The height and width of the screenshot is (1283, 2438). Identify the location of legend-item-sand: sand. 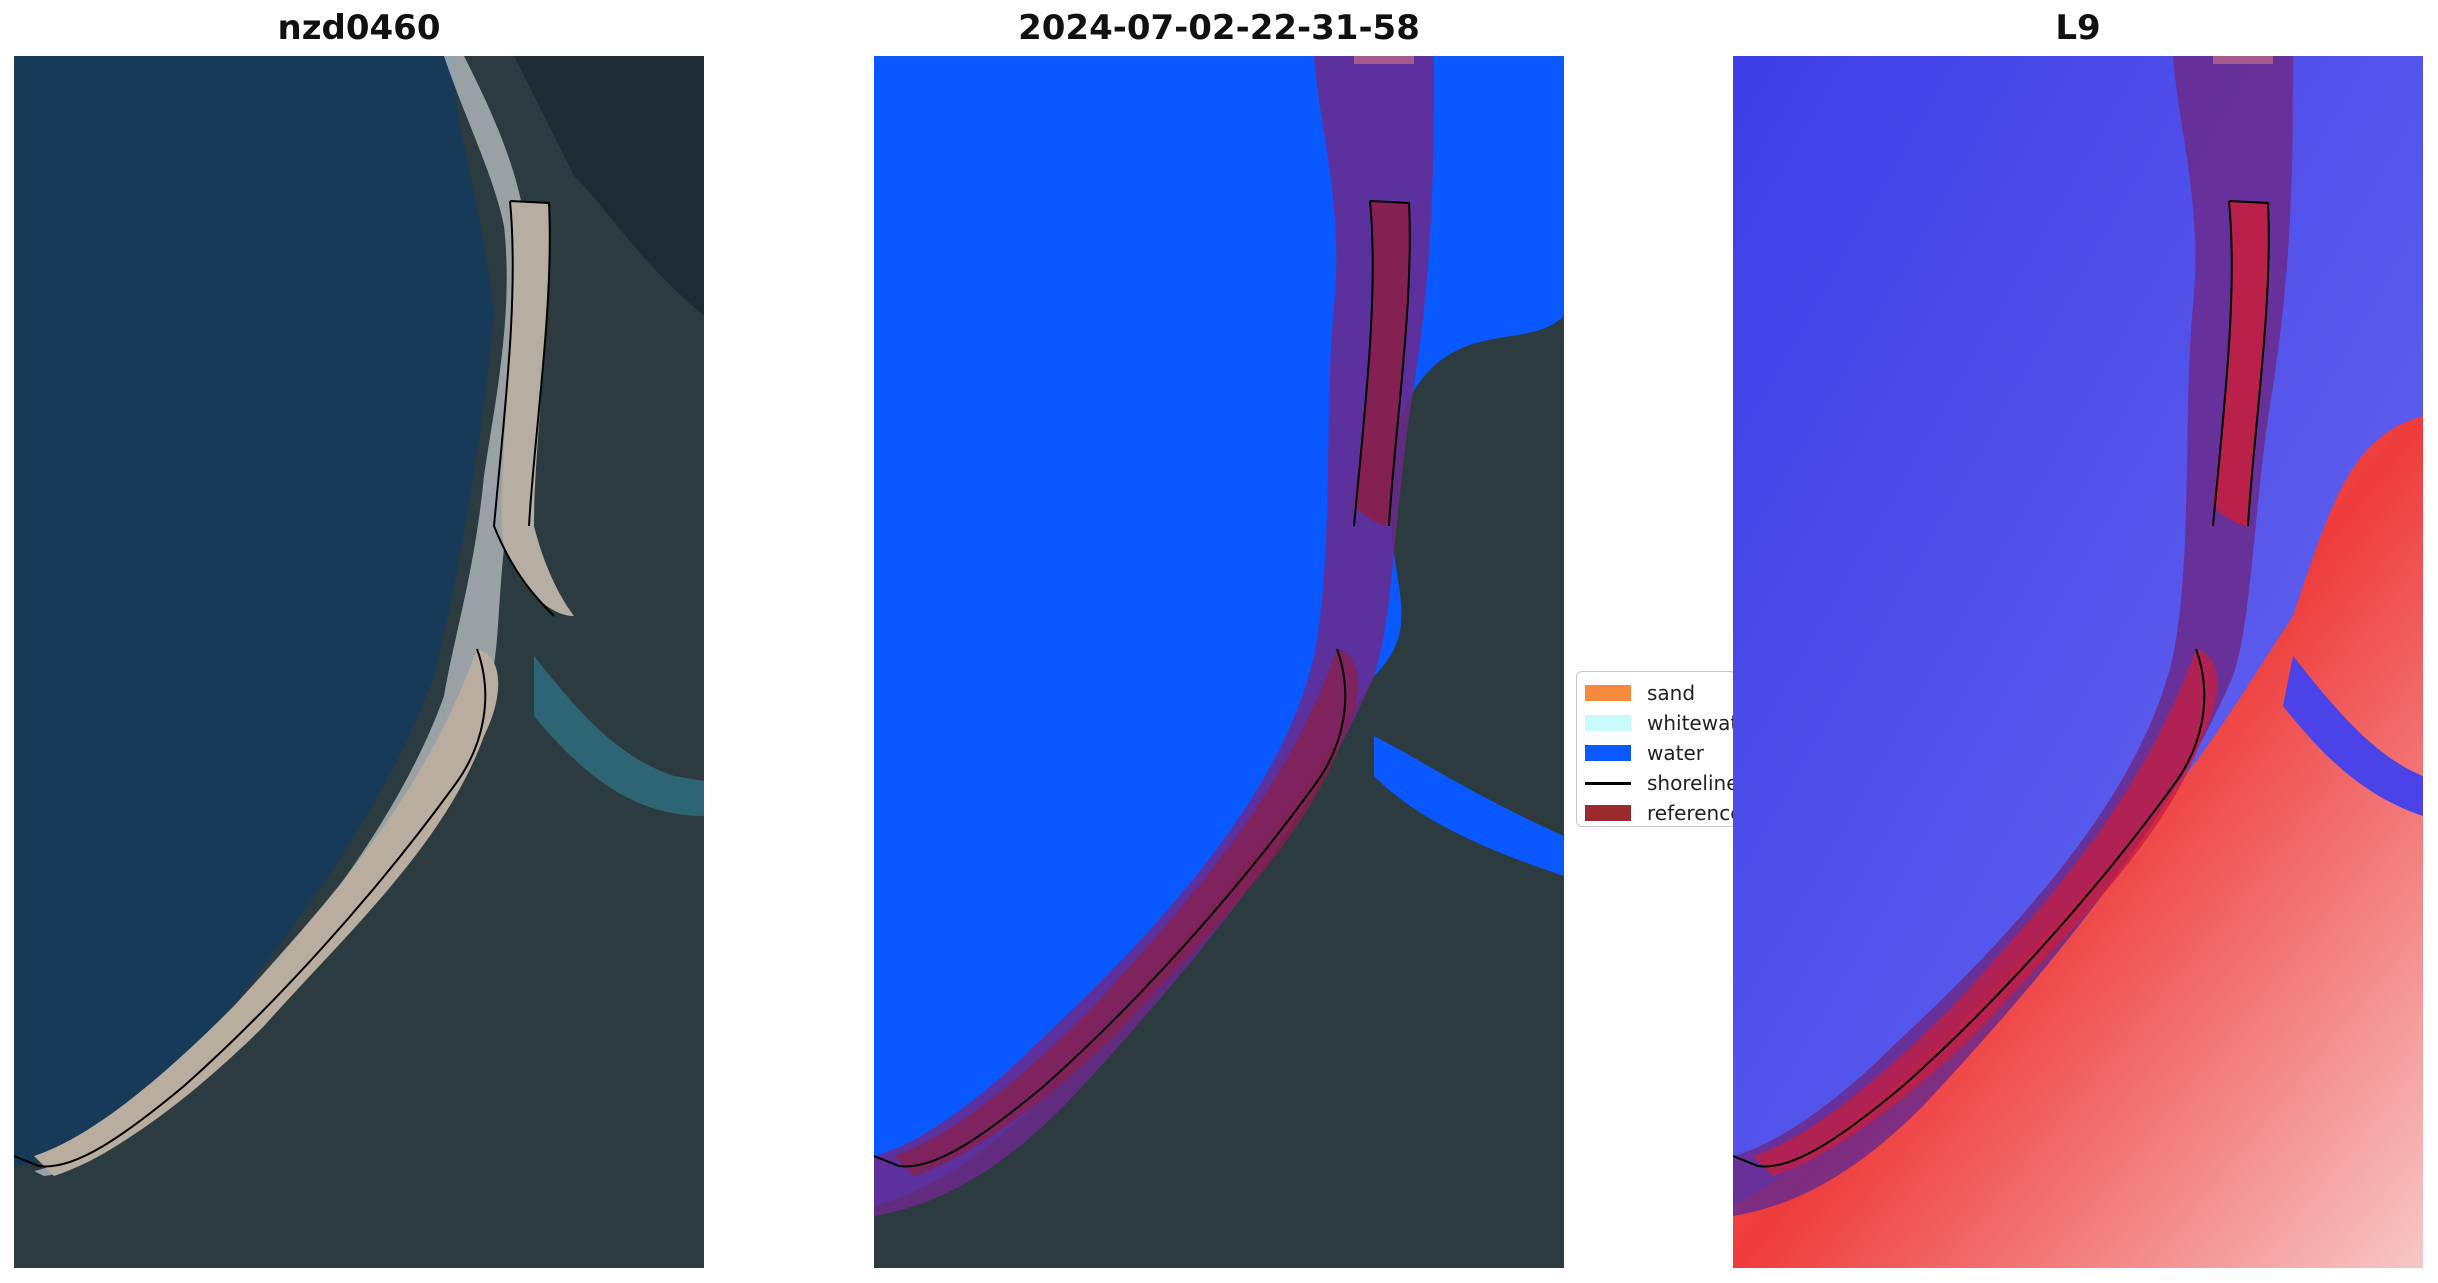
(1656, 693).